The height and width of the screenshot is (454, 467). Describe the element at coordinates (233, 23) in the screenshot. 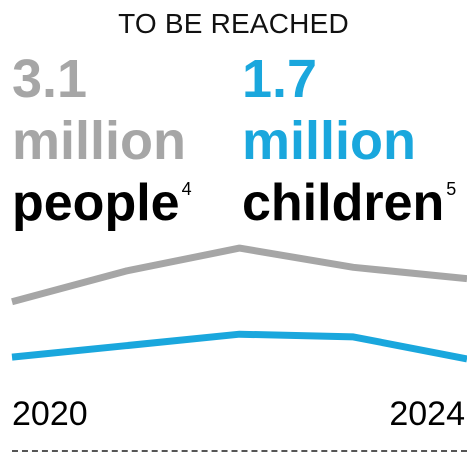

I see `chart-heading: TO BE REACHED` at that location.